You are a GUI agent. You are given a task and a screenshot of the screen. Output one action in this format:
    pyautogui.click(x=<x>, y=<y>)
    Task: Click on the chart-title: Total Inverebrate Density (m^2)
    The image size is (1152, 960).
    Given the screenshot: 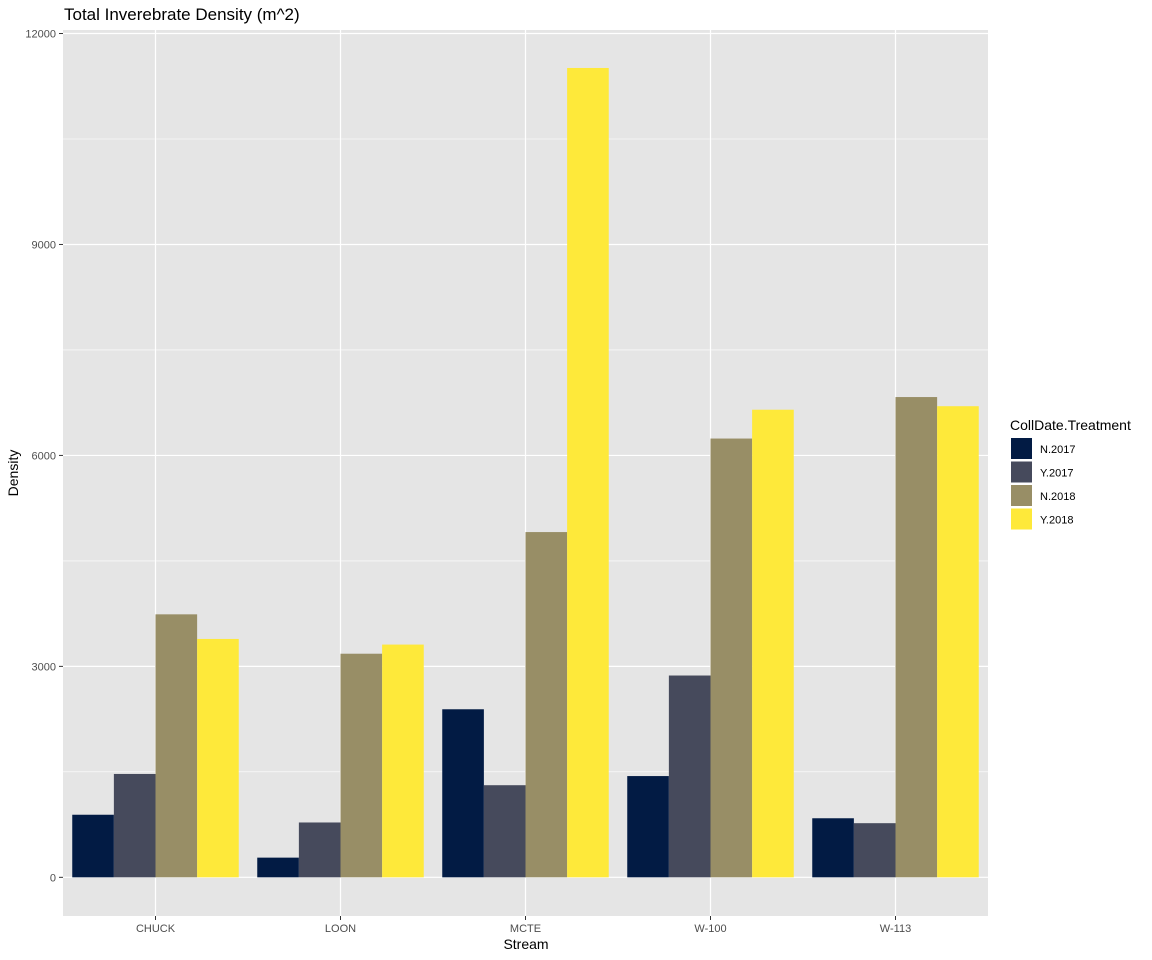 What is the action you would take?
    pyautogui.click(x=182, y=14)
    